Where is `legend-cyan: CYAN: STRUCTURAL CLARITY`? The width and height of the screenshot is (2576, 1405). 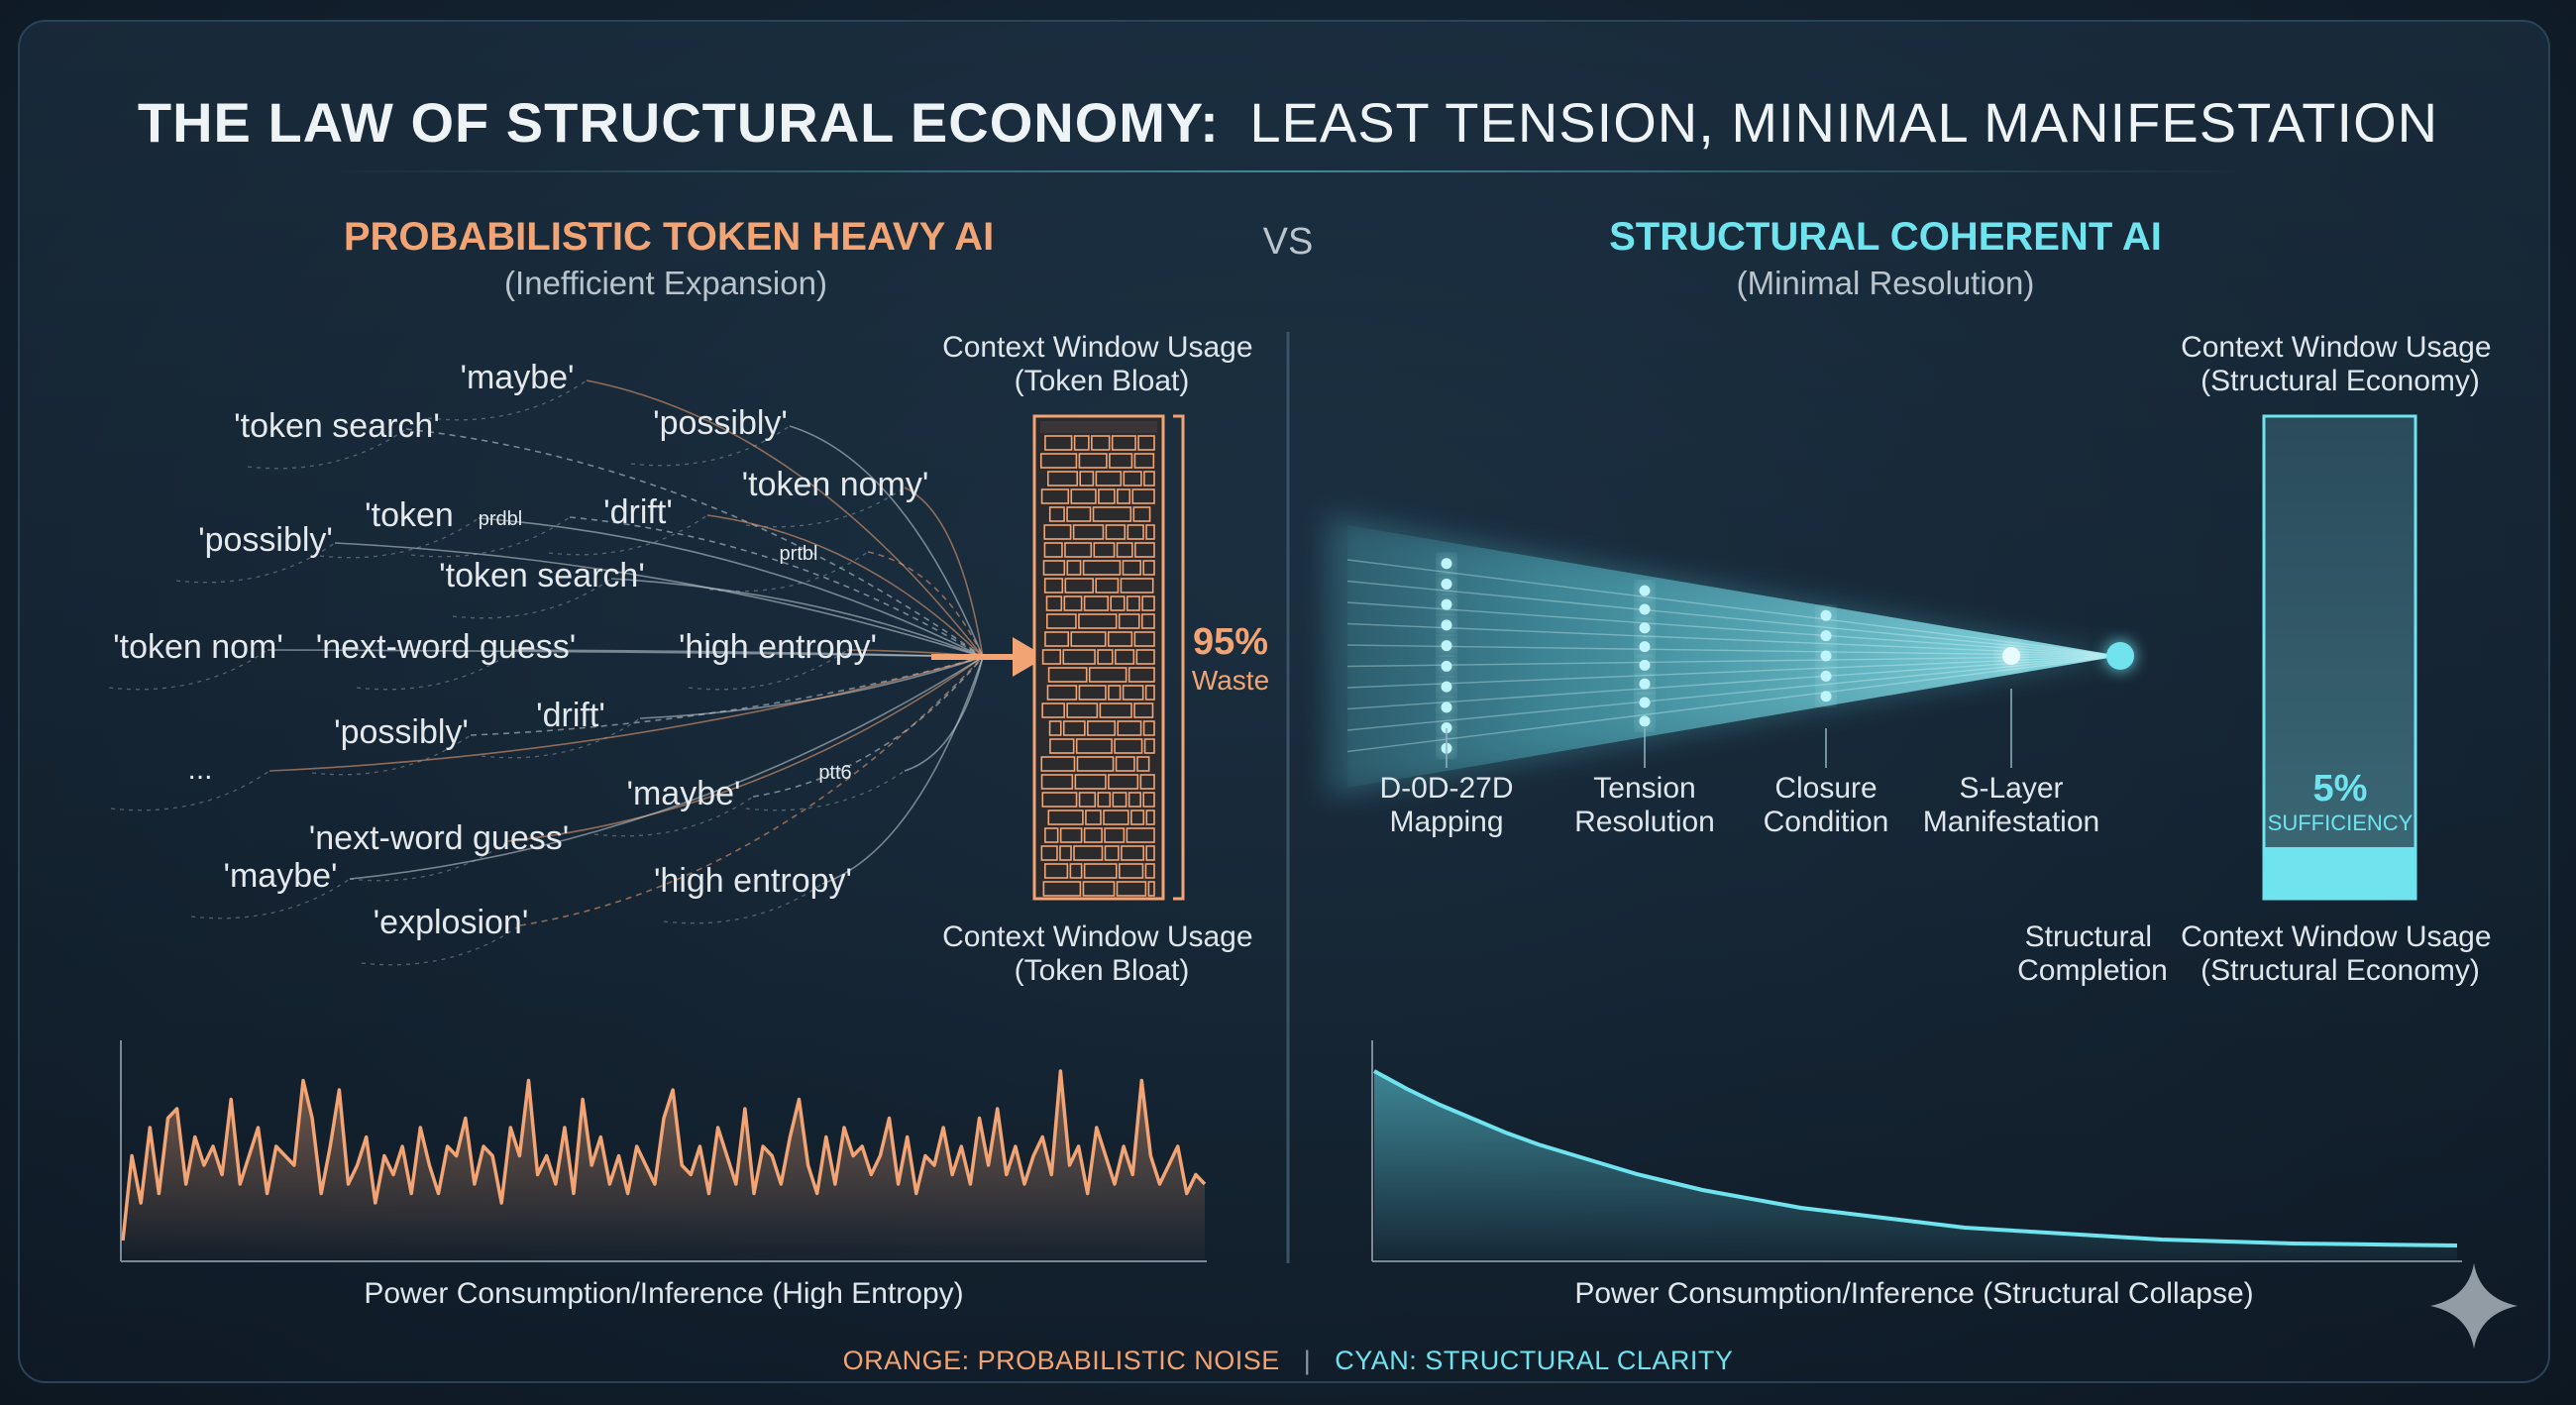
legend-cyan: CYAN: STRUCTURAL CLARITY is located at coordinates (1534, 1360).